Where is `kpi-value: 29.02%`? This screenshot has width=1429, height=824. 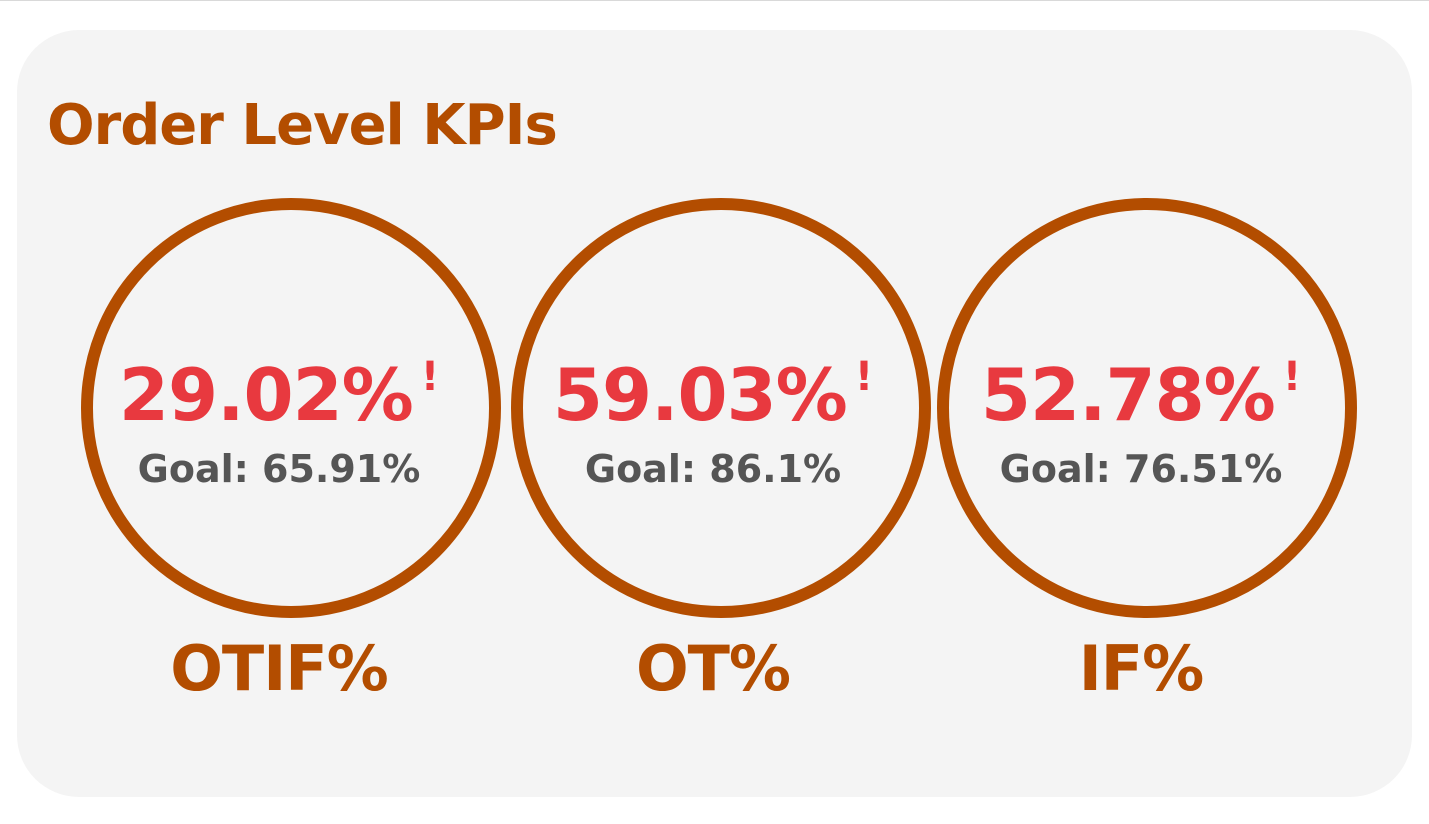 kpi-value: 29.02% is located at coordinates (266, 395).